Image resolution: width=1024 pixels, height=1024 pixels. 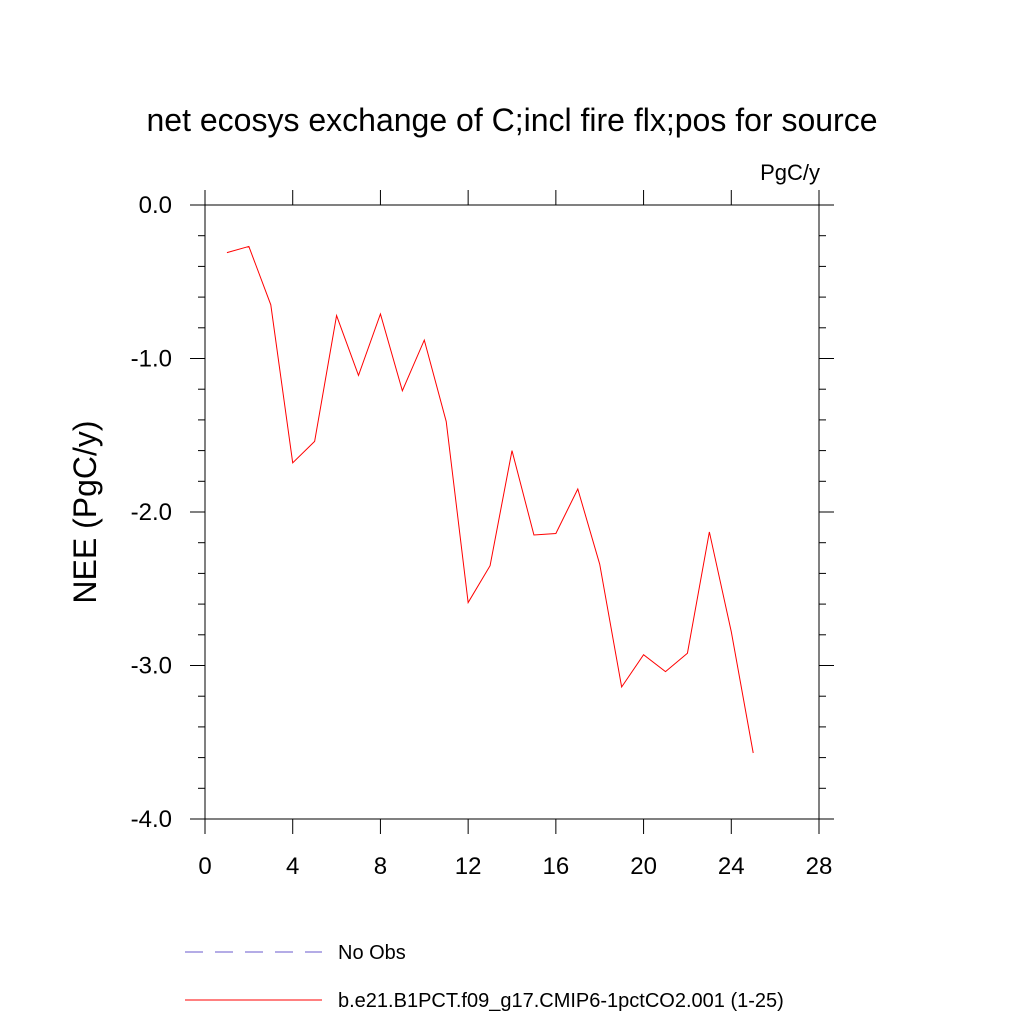 I want to click on x-tick-label: 24, so click(x=731, y=866).